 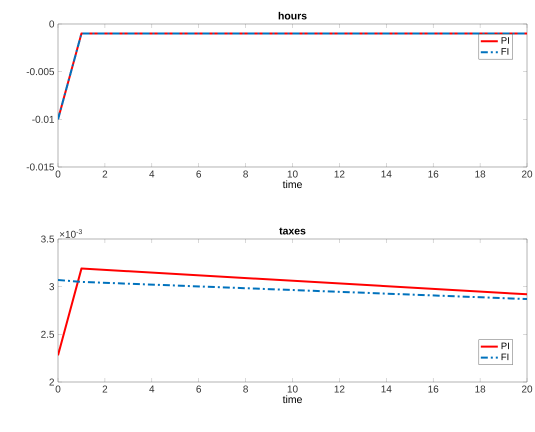 What do you see at coordinates (51, 24) in the screenshot?
I see `y-tick-label: 0` at bounding box center [51, 24].